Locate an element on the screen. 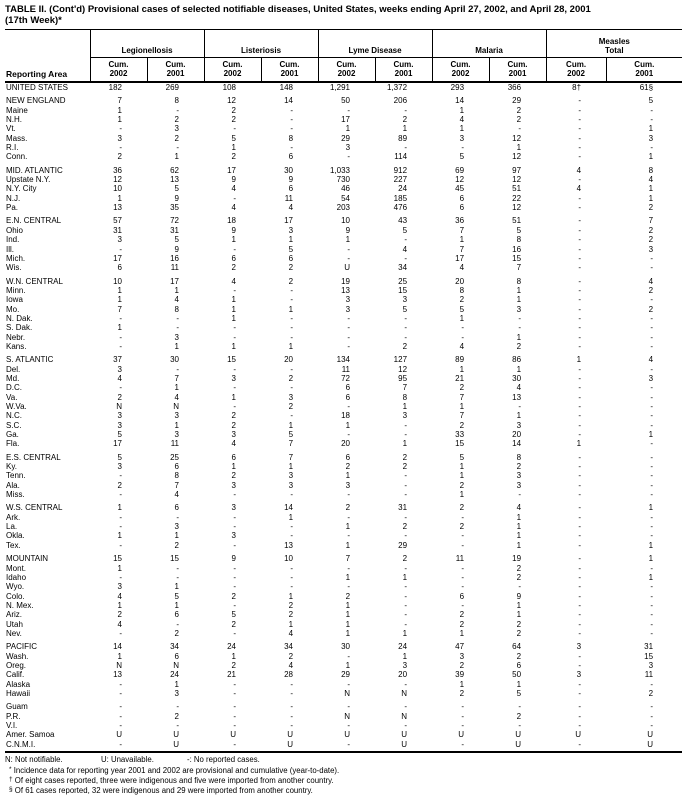  reporting-area-cell: E.S. CENTRAL is located at coordinates (33, 457).